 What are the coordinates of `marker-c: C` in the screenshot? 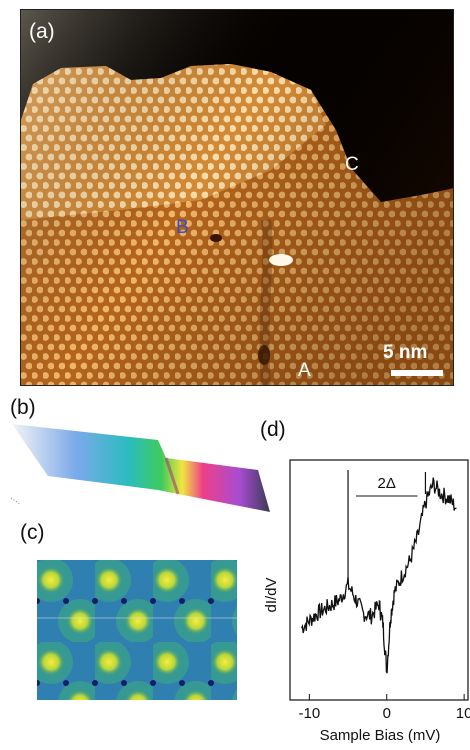 It's located at (352, 164).